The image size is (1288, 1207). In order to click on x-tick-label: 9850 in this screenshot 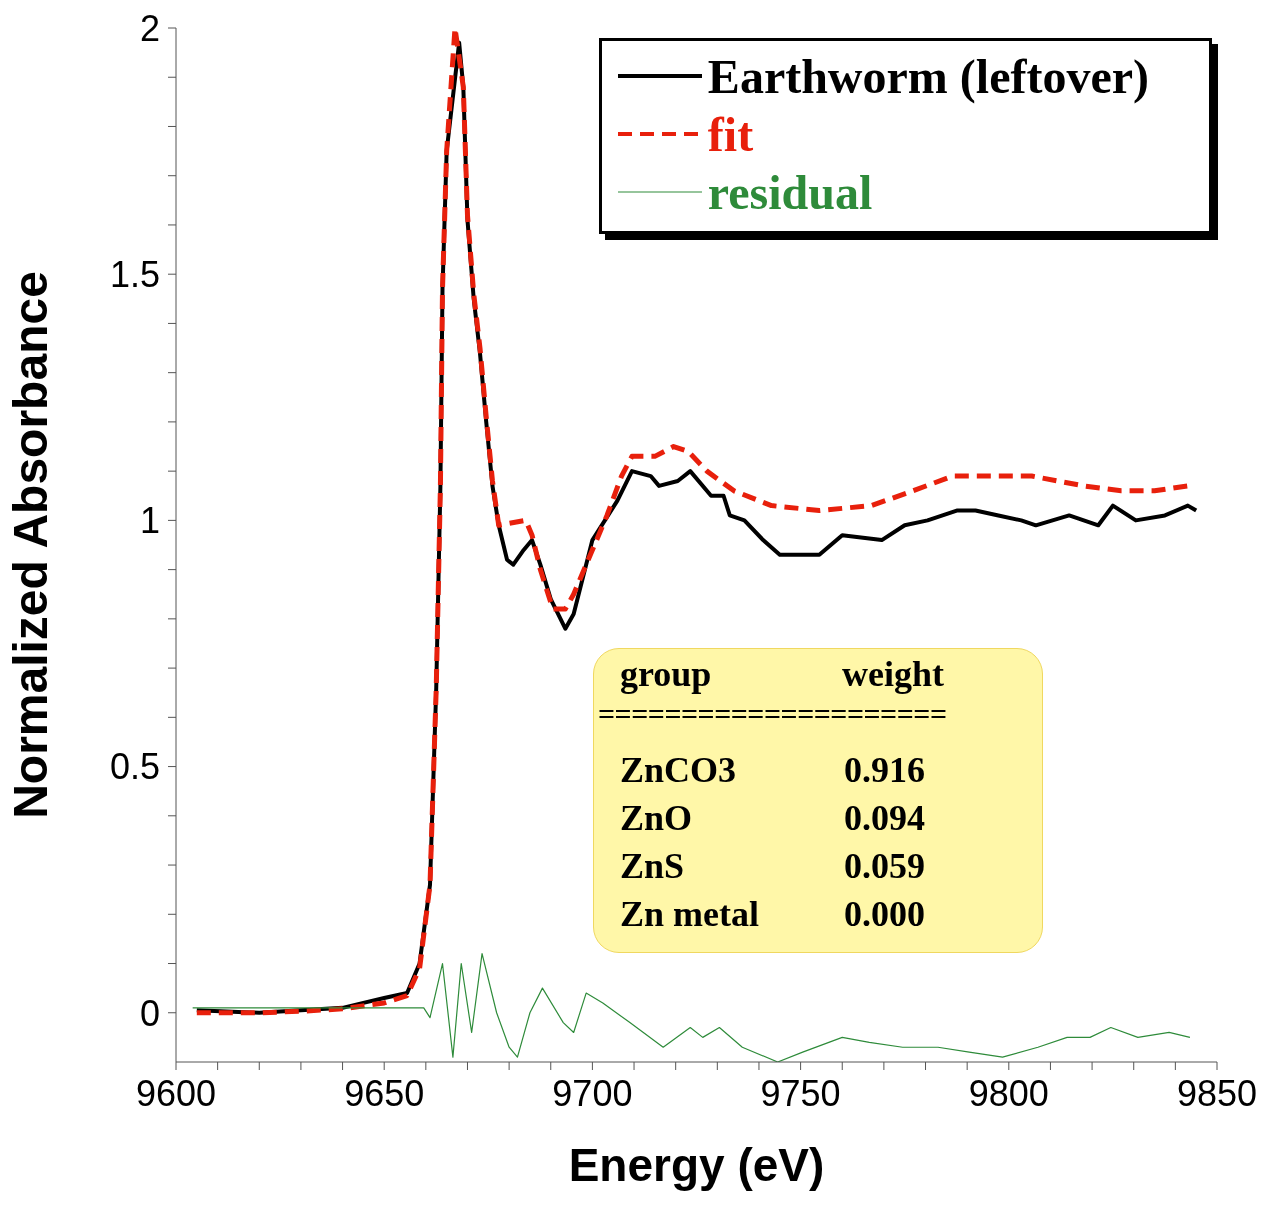, I will do `click(1217, 1093)`.